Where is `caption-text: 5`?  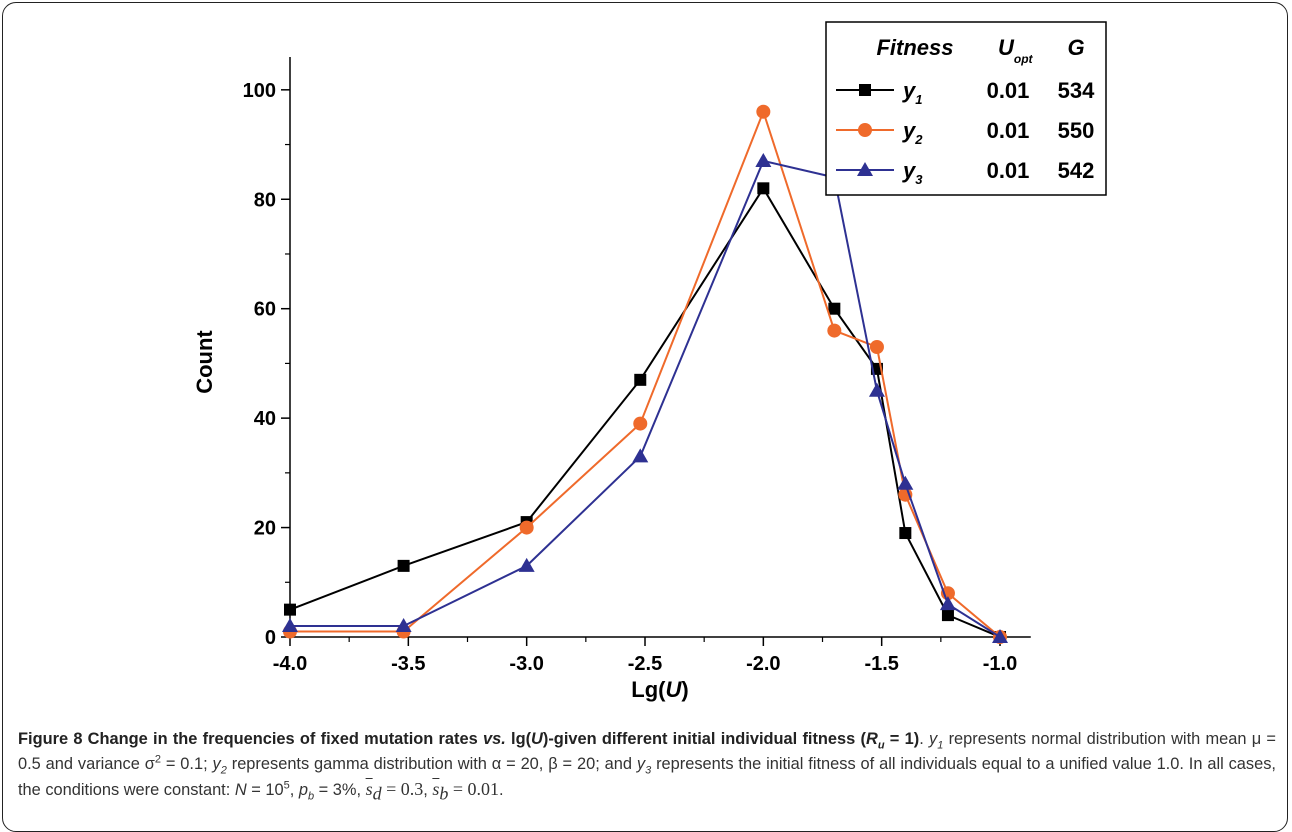 caption-text: 5 is located at coordinates (286, 785).